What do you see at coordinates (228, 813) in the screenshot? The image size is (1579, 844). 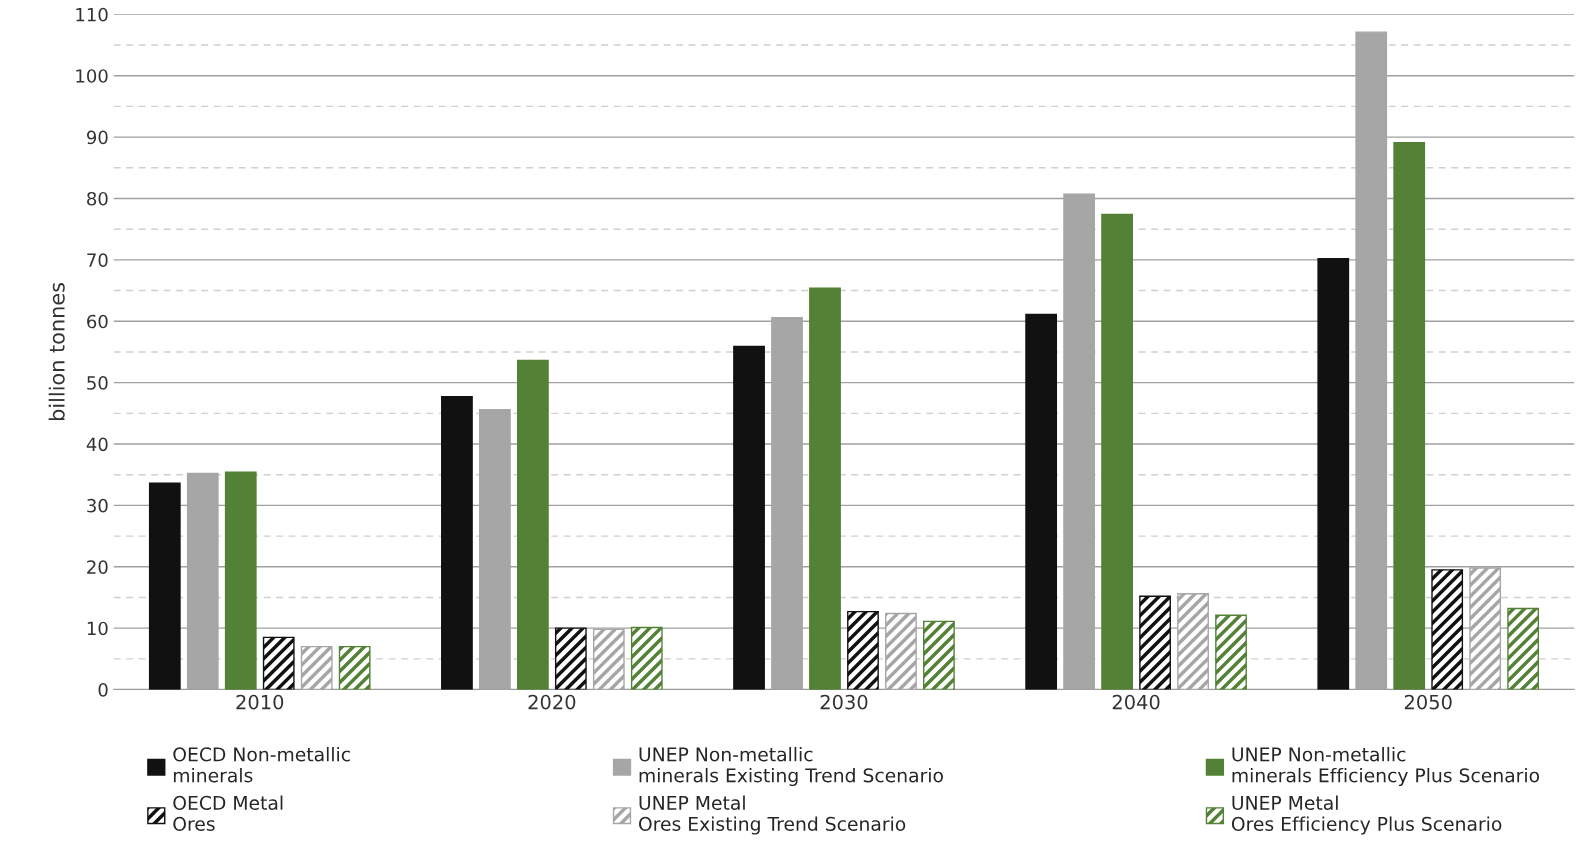 I see `legend-label: OECD Metal Ores` at bounding box center [228, 813].